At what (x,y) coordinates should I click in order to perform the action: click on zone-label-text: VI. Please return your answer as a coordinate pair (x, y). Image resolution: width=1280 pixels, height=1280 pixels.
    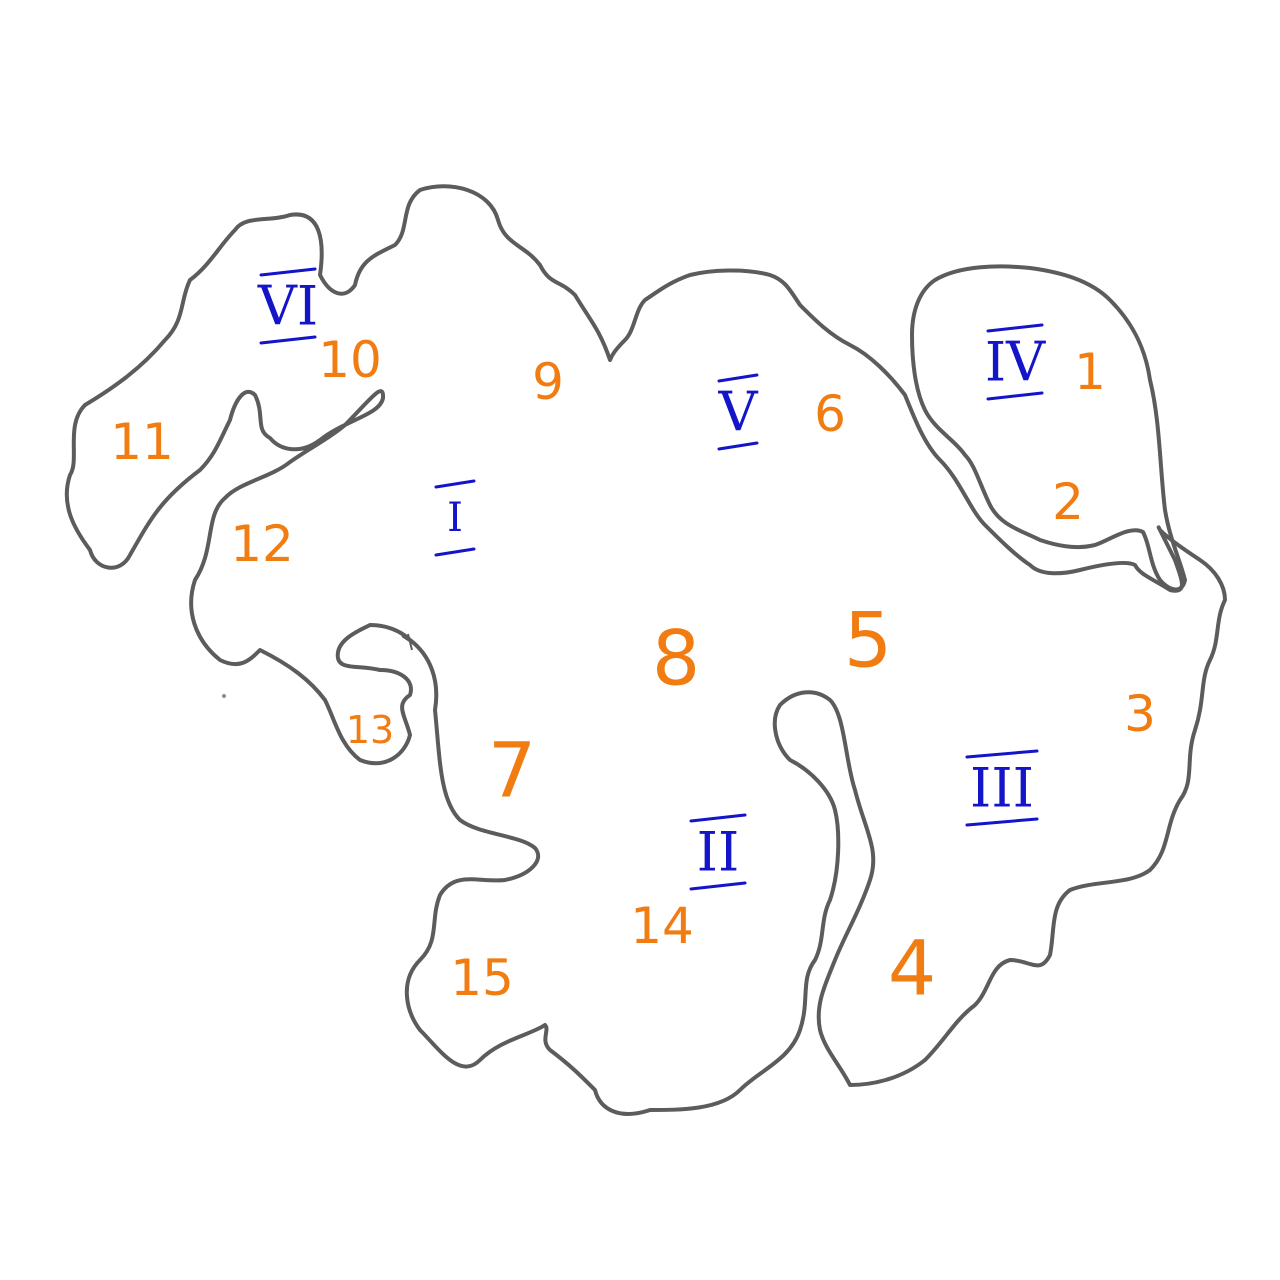
    Looking at the image, I should click on (287, 306).